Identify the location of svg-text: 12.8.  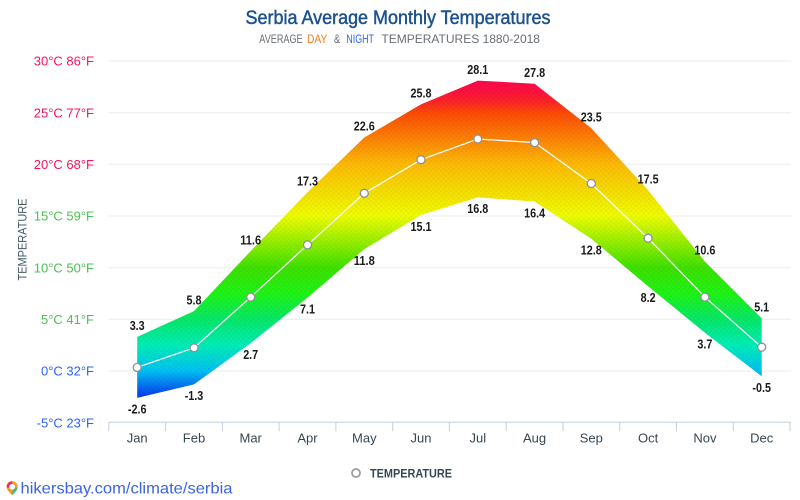
(591, 251).